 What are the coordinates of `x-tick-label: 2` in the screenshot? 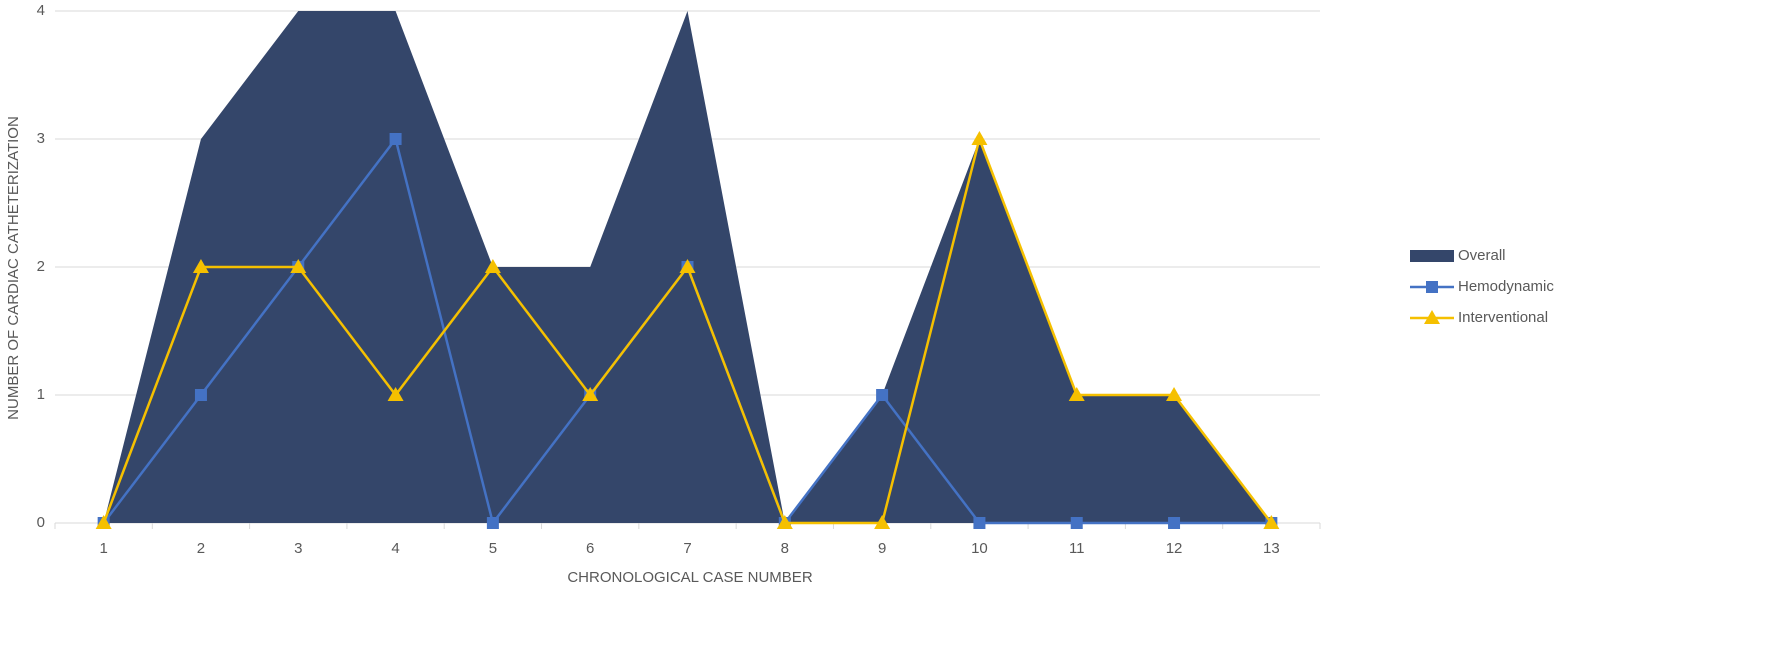 It's located at (201, 548).